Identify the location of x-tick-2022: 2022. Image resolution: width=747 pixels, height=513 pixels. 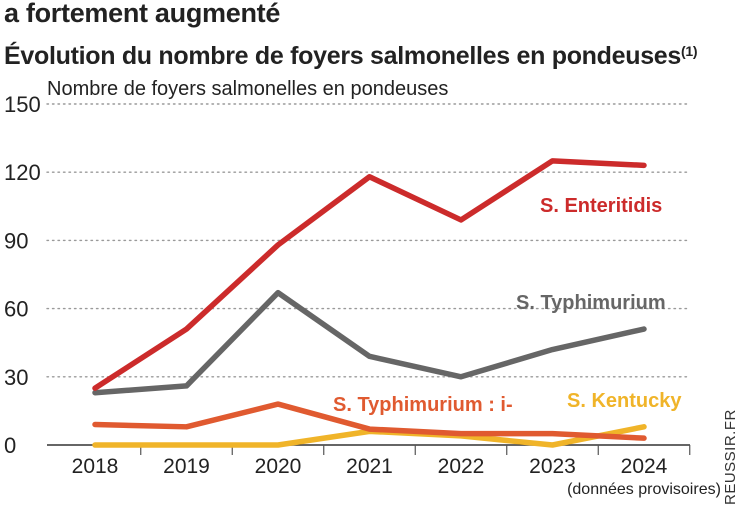
(461, 466).